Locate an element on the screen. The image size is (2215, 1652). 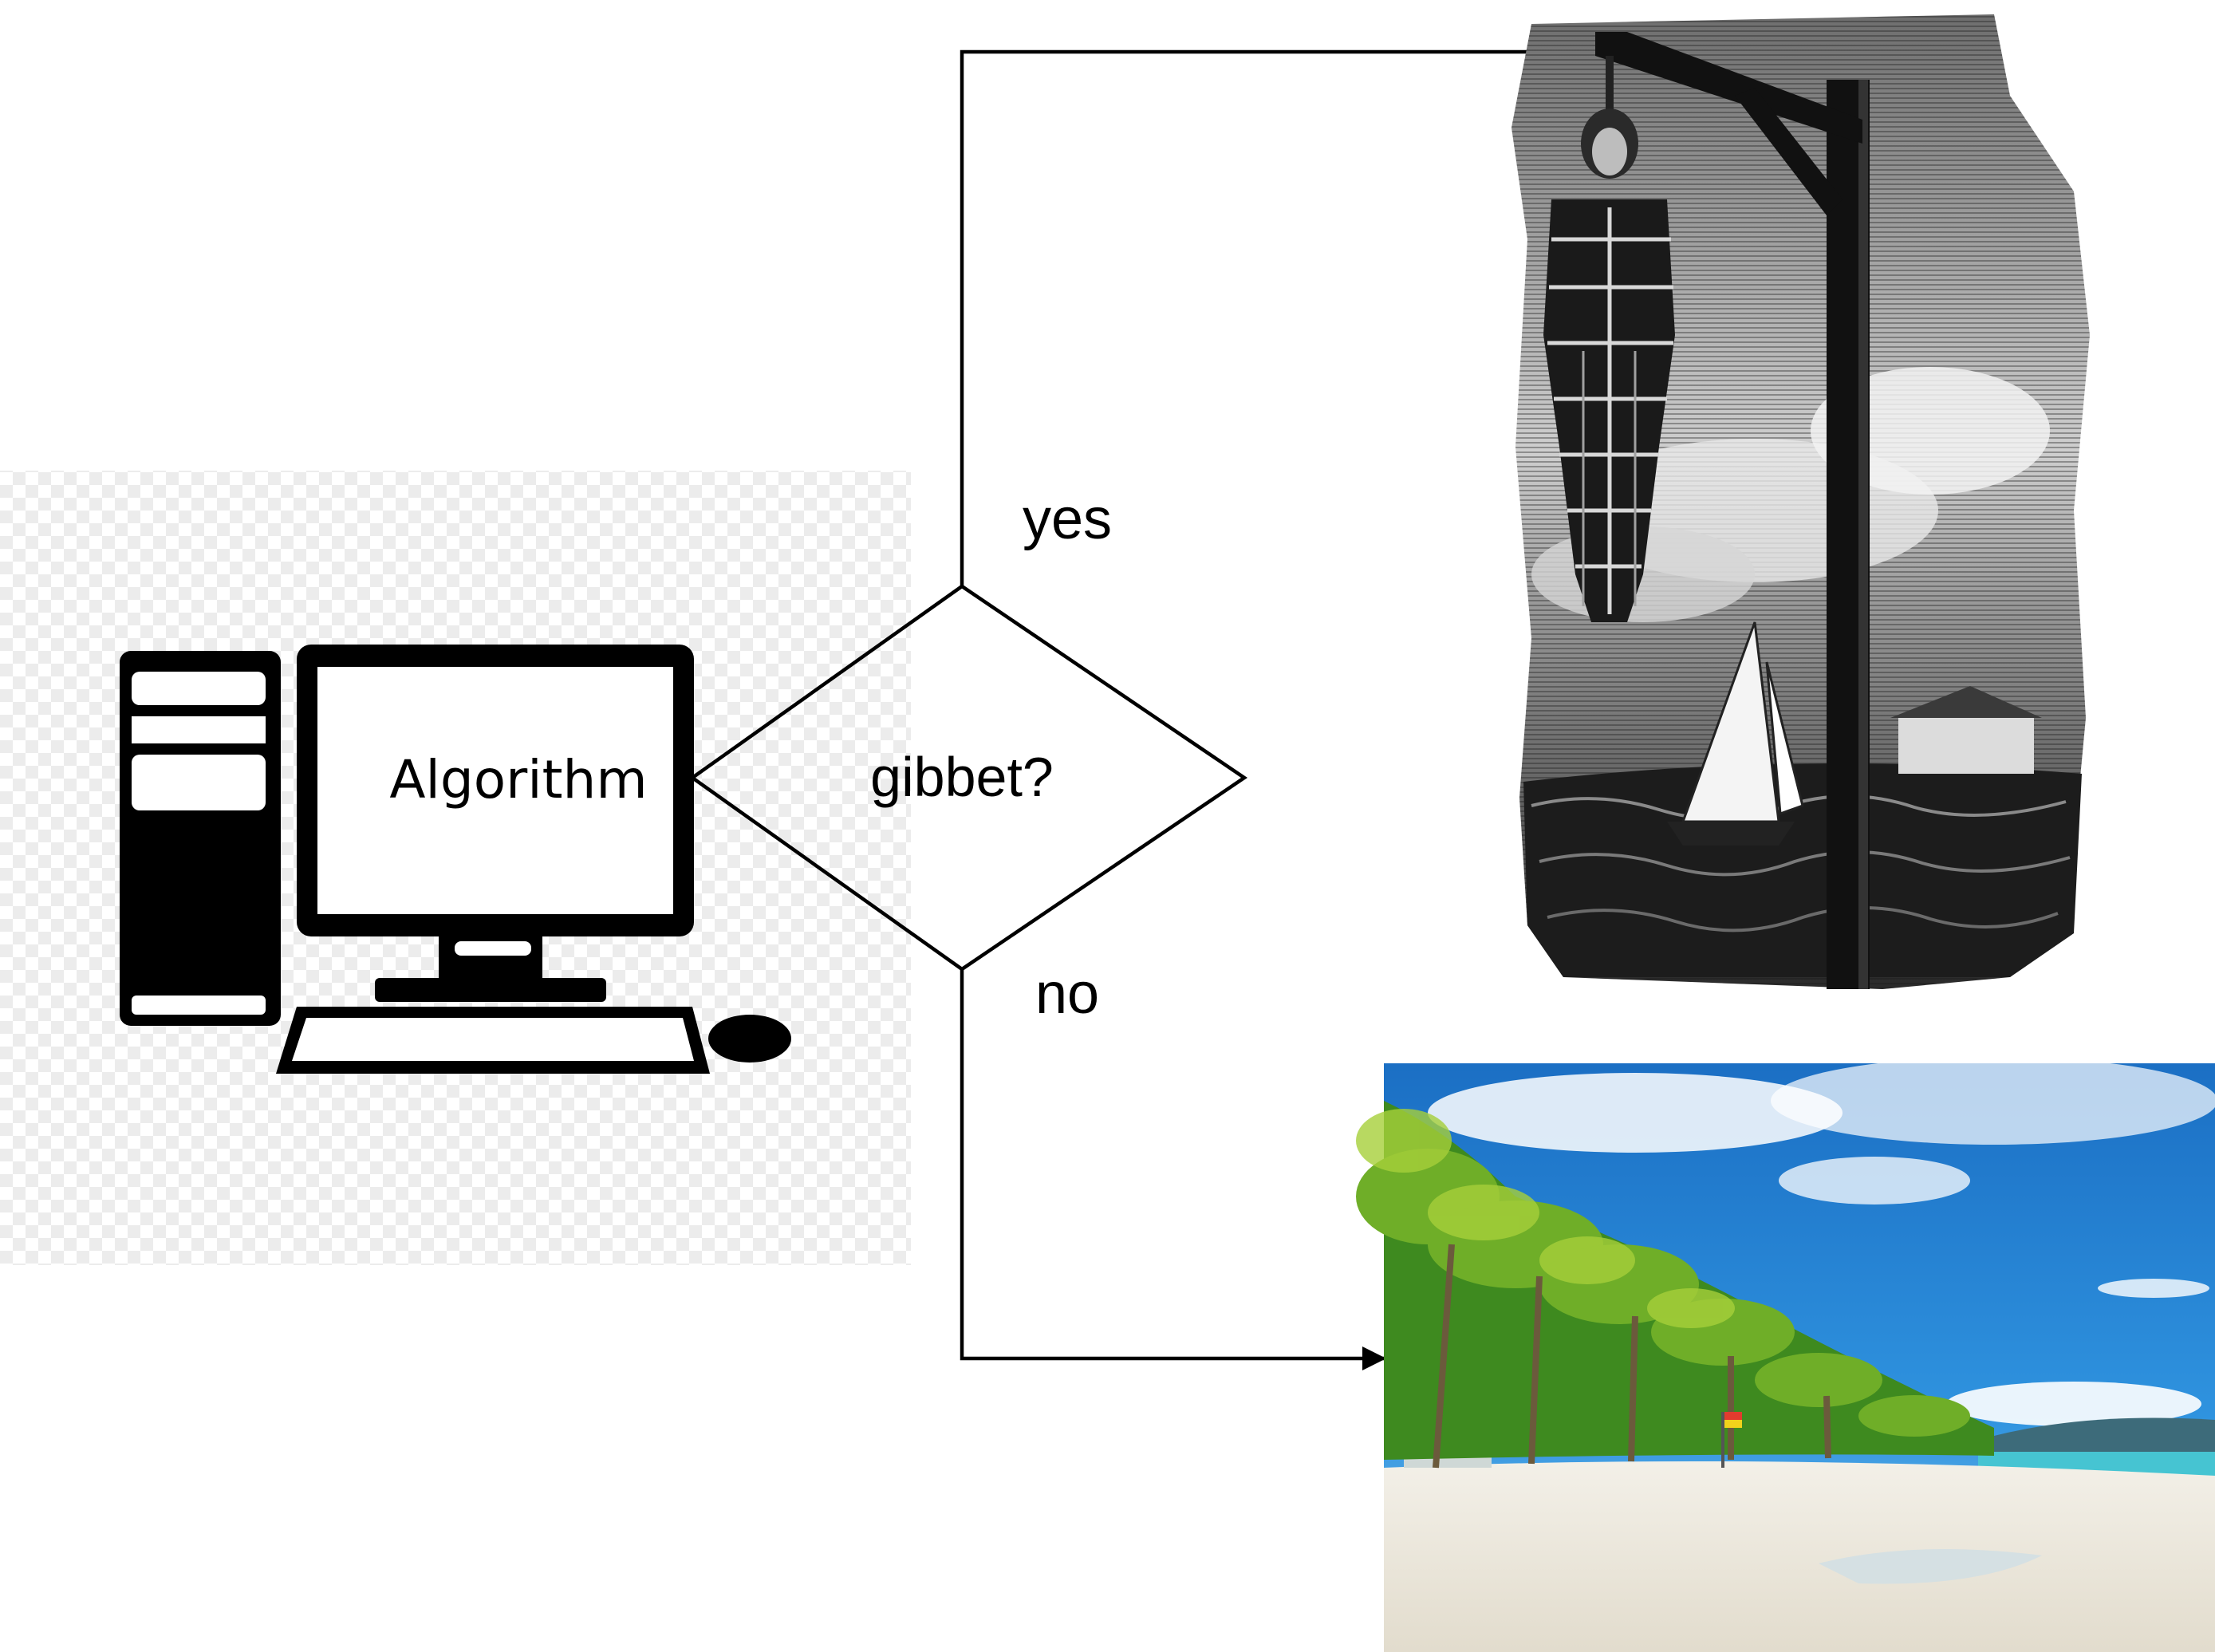
yes-arrow is located at coordinates (1272, 317).